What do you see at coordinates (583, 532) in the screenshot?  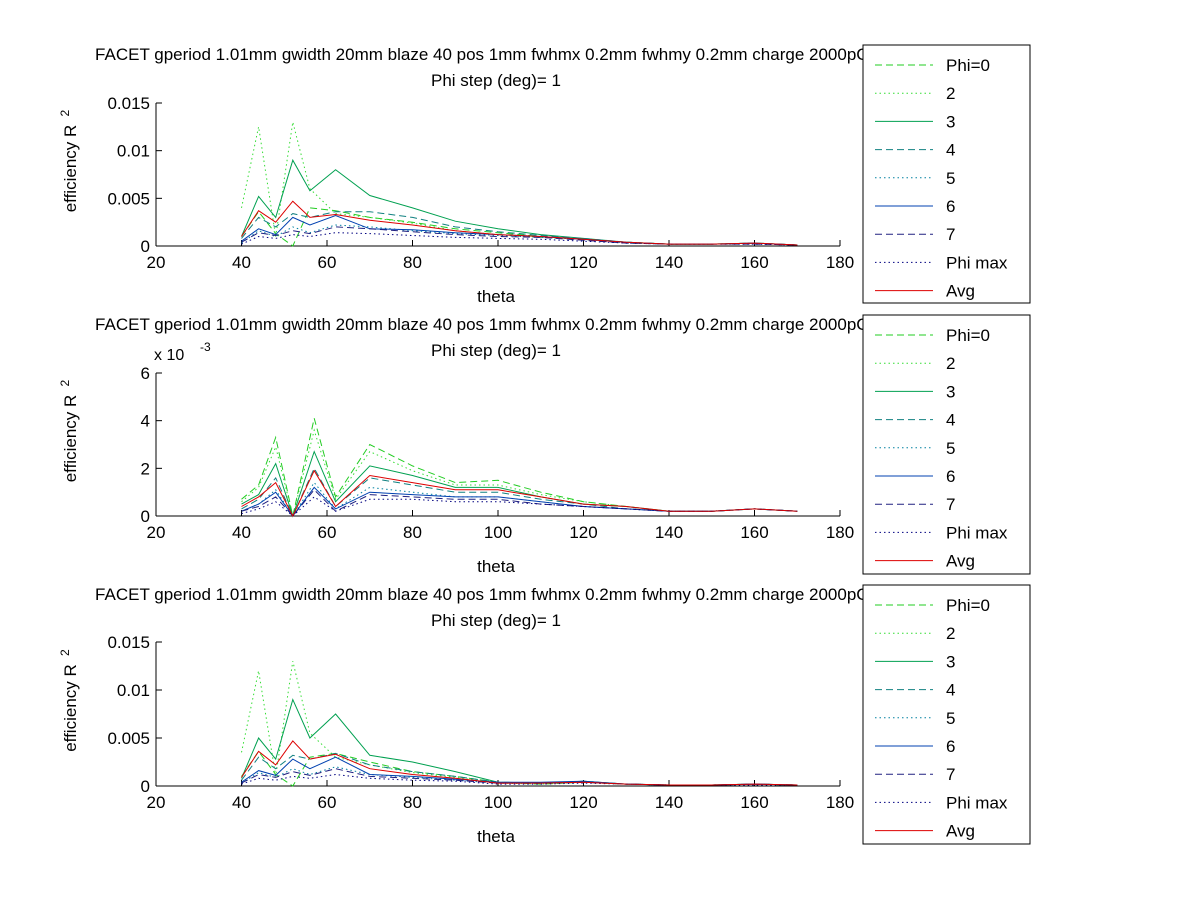 I see `x-tick-label: 120` at bounding box center [583, 532].